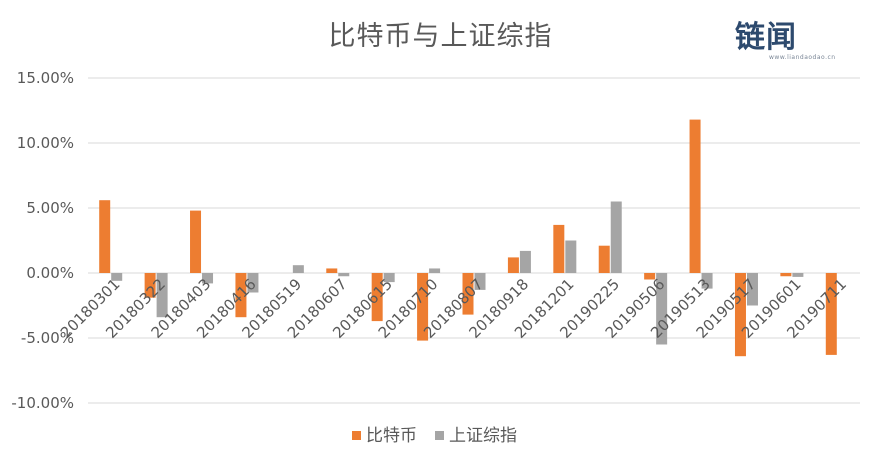  What do you see at coordinates (801, 43) in the screenshot?
I see `watermark-logo: 链闻 www.liandaodao.cn` at bounding box center [801, 43].